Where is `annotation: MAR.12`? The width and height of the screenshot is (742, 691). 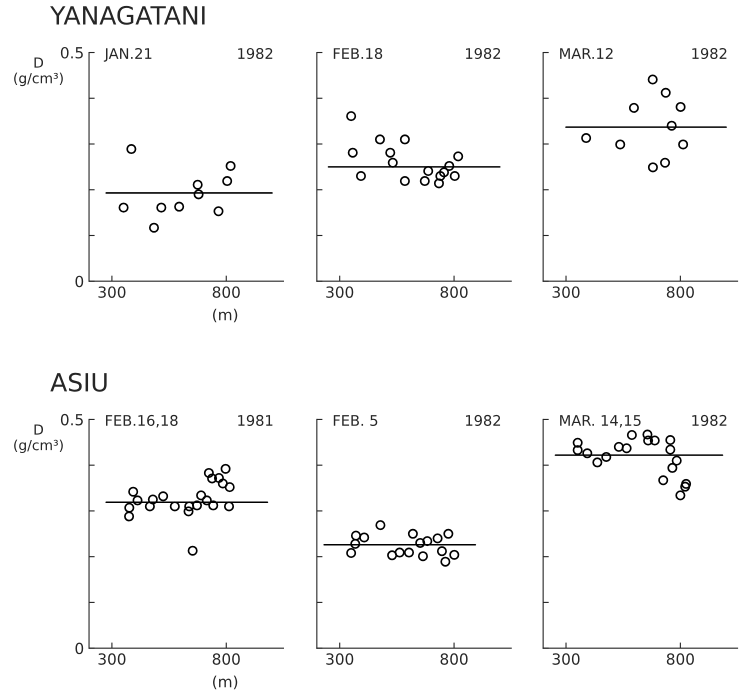 annotation: MAR.12 is located at coordinates (586, 53).